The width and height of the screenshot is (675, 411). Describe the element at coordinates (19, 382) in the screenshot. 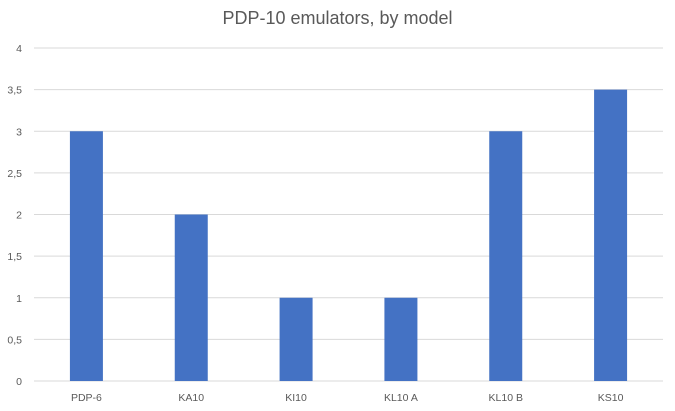

I see `y-tick-label: 0` at that location.